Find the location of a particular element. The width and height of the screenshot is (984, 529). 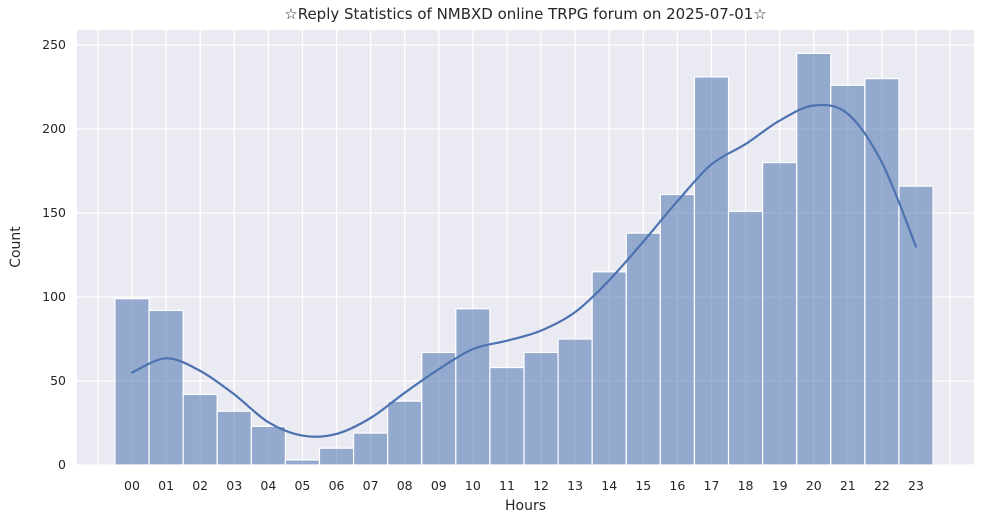

x-tick-label: 22 is located at coordinates (881, 485).